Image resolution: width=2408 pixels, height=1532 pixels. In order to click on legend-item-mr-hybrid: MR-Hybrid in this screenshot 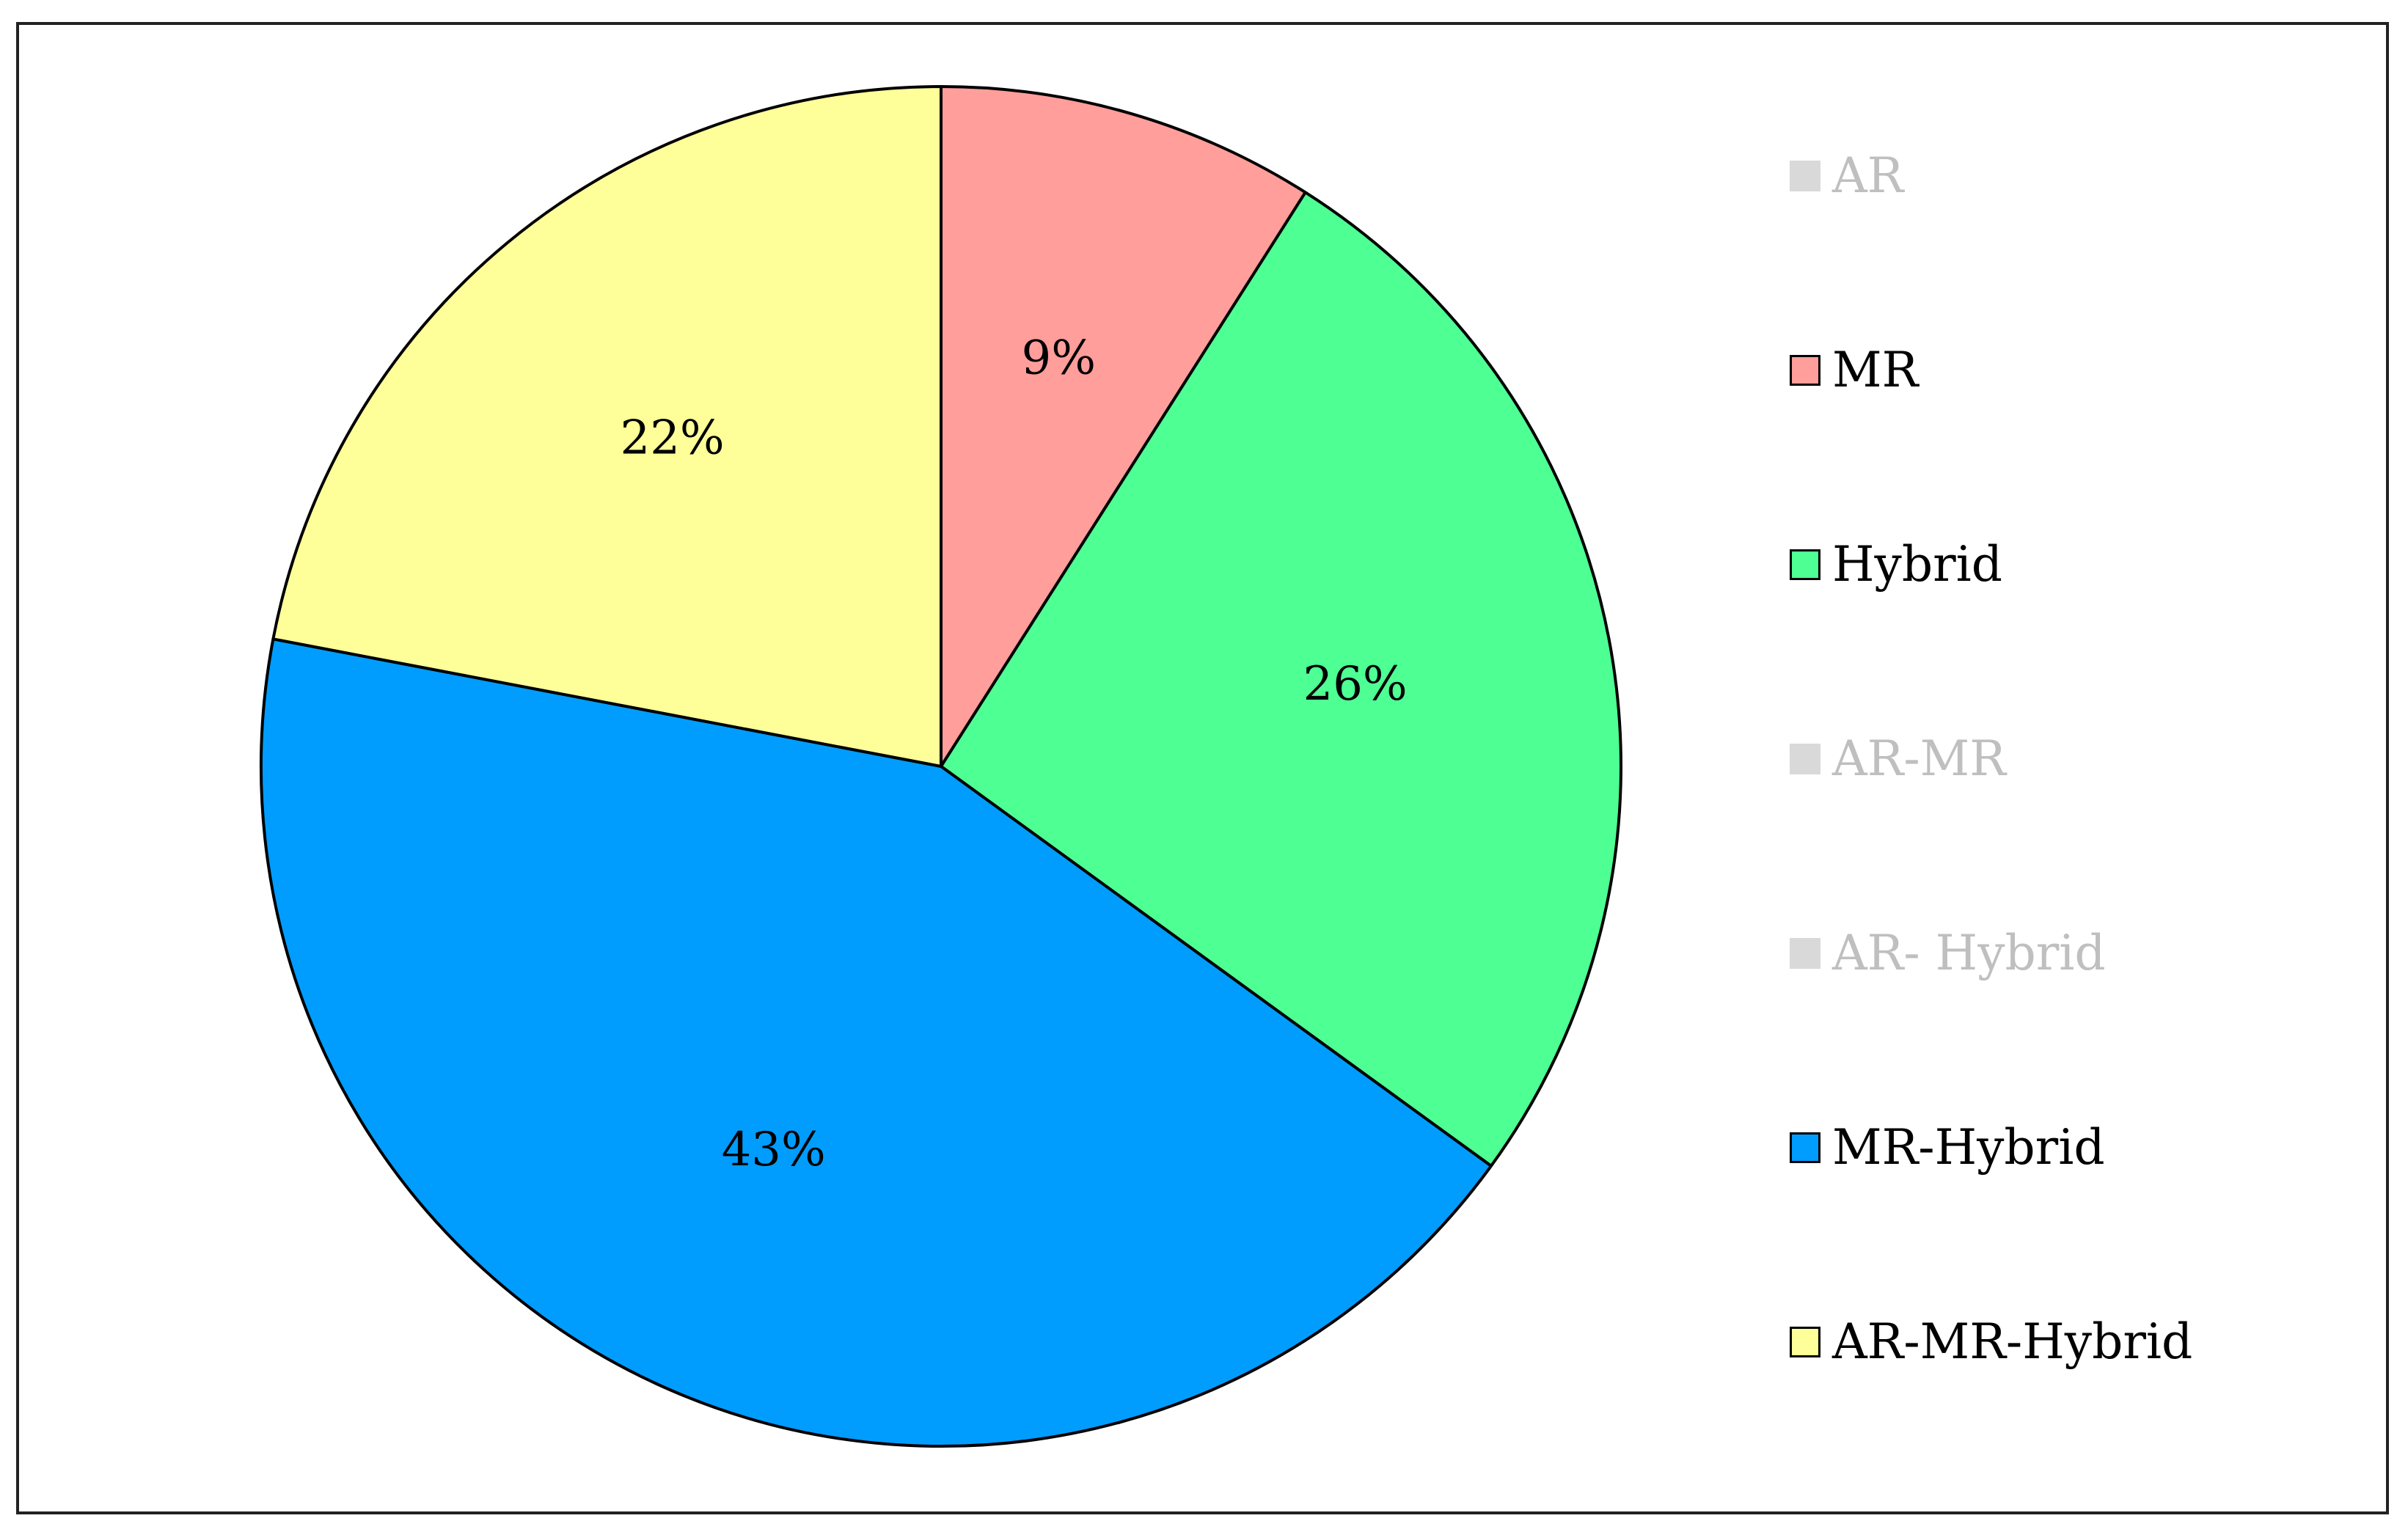, I will do `click(1947, 1147)`.